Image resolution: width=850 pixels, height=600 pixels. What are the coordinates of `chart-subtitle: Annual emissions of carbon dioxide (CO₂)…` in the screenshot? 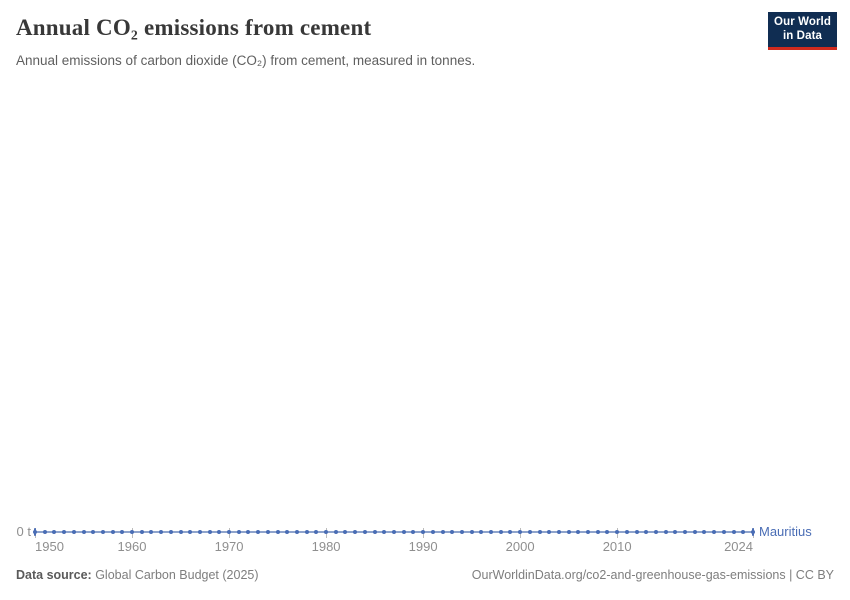 It's located at (246, 60).